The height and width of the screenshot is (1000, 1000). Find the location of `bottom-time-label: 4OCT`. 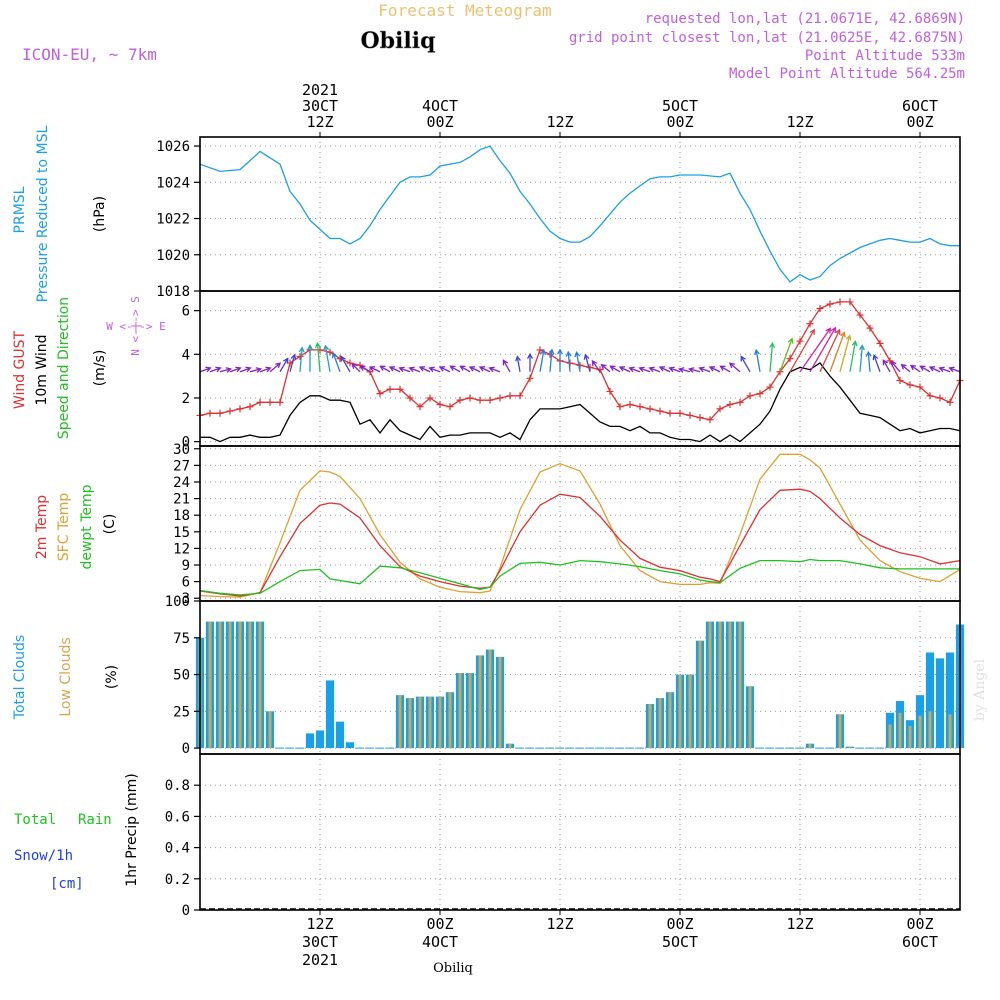

bottom-time-label: 4OCT is located at coordinates (440, 942).